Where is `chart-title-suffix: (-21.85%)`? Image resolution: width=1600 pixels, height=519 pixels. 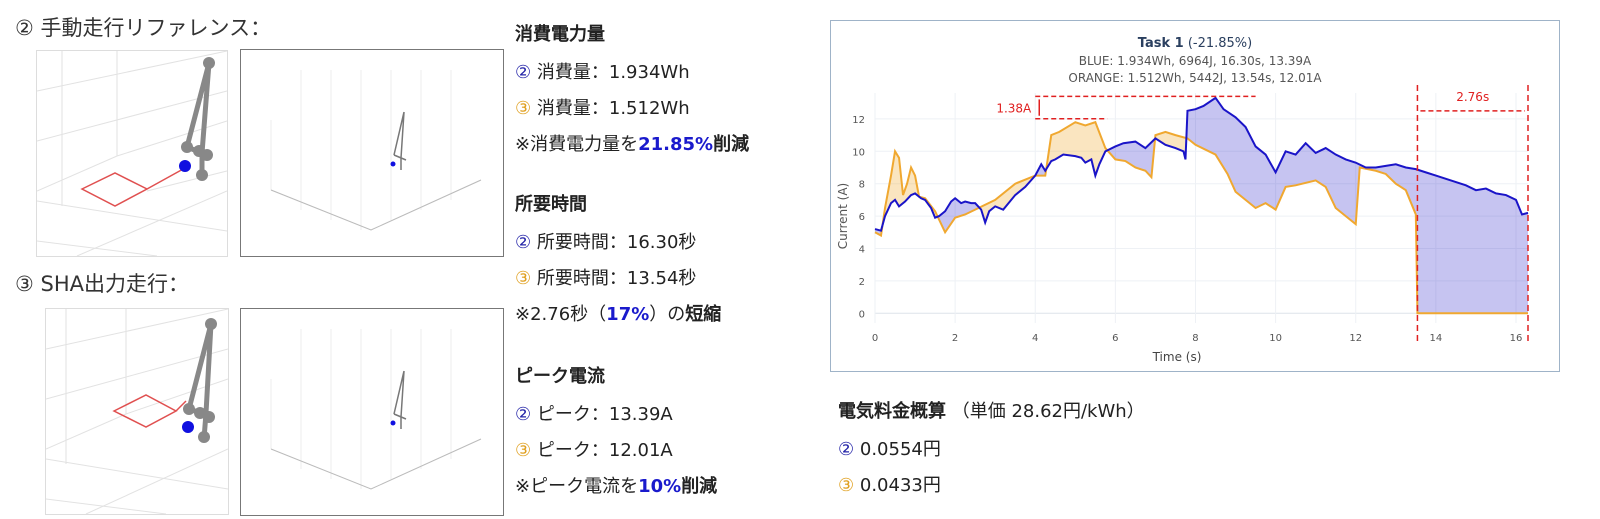 chart-title-suffix: (-21.85%) is located at coordinates (1220, 43).